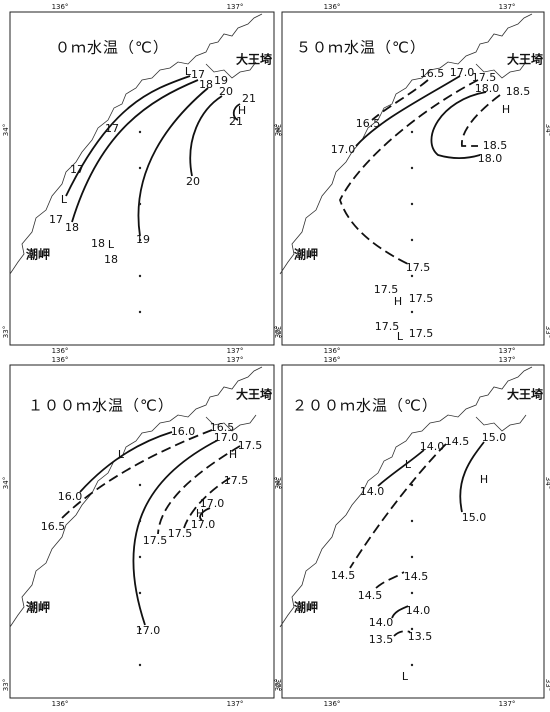  Describe the element at coordinates (365, 406) in the screenshot. I see `panel-title: ２００ｍ水温（℃）` at that location.